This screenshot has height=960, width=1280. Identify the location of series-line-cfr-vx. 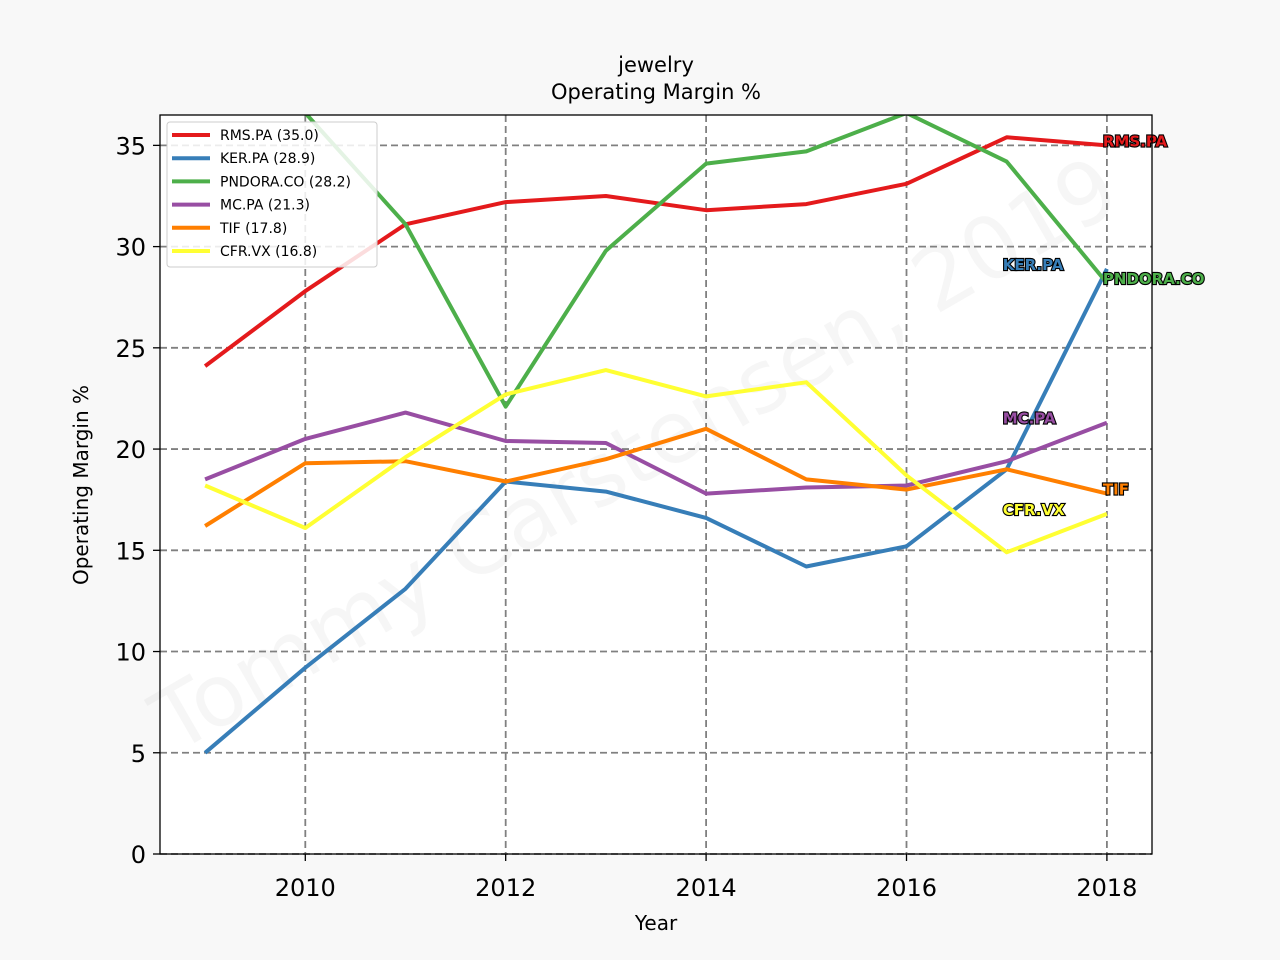
(656, 461).